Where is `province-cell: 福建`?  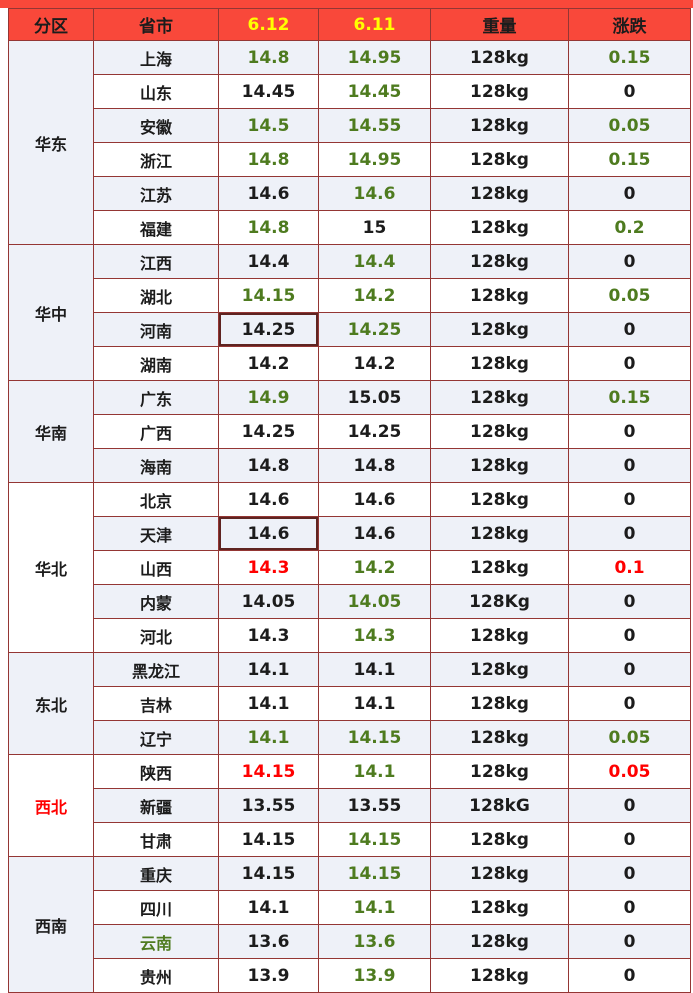
province-cell: 福建 is located at coordinates (156, 227).